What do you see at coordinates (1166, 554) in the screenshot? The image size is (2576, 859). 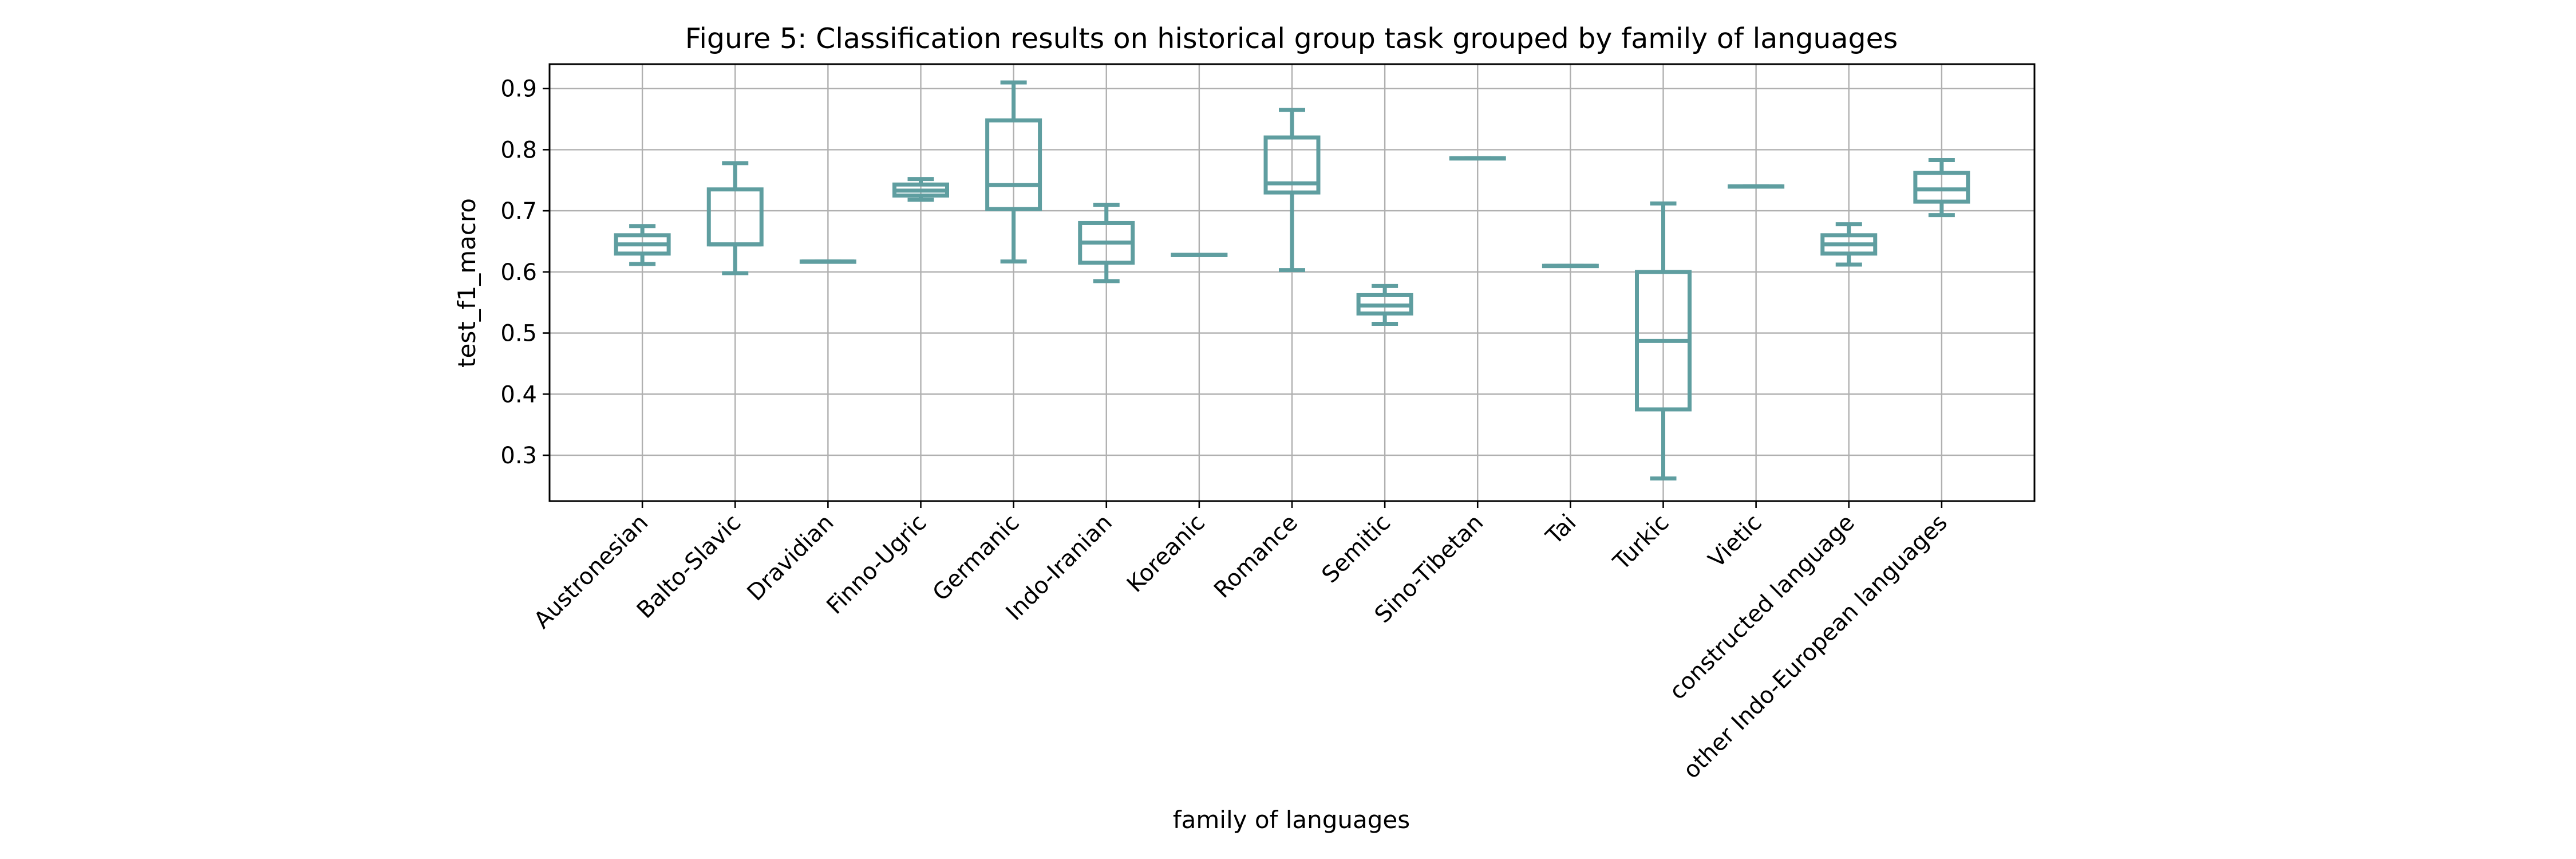 I see `x-tick-label: Koreanic` at bounding box center [1166, 554].